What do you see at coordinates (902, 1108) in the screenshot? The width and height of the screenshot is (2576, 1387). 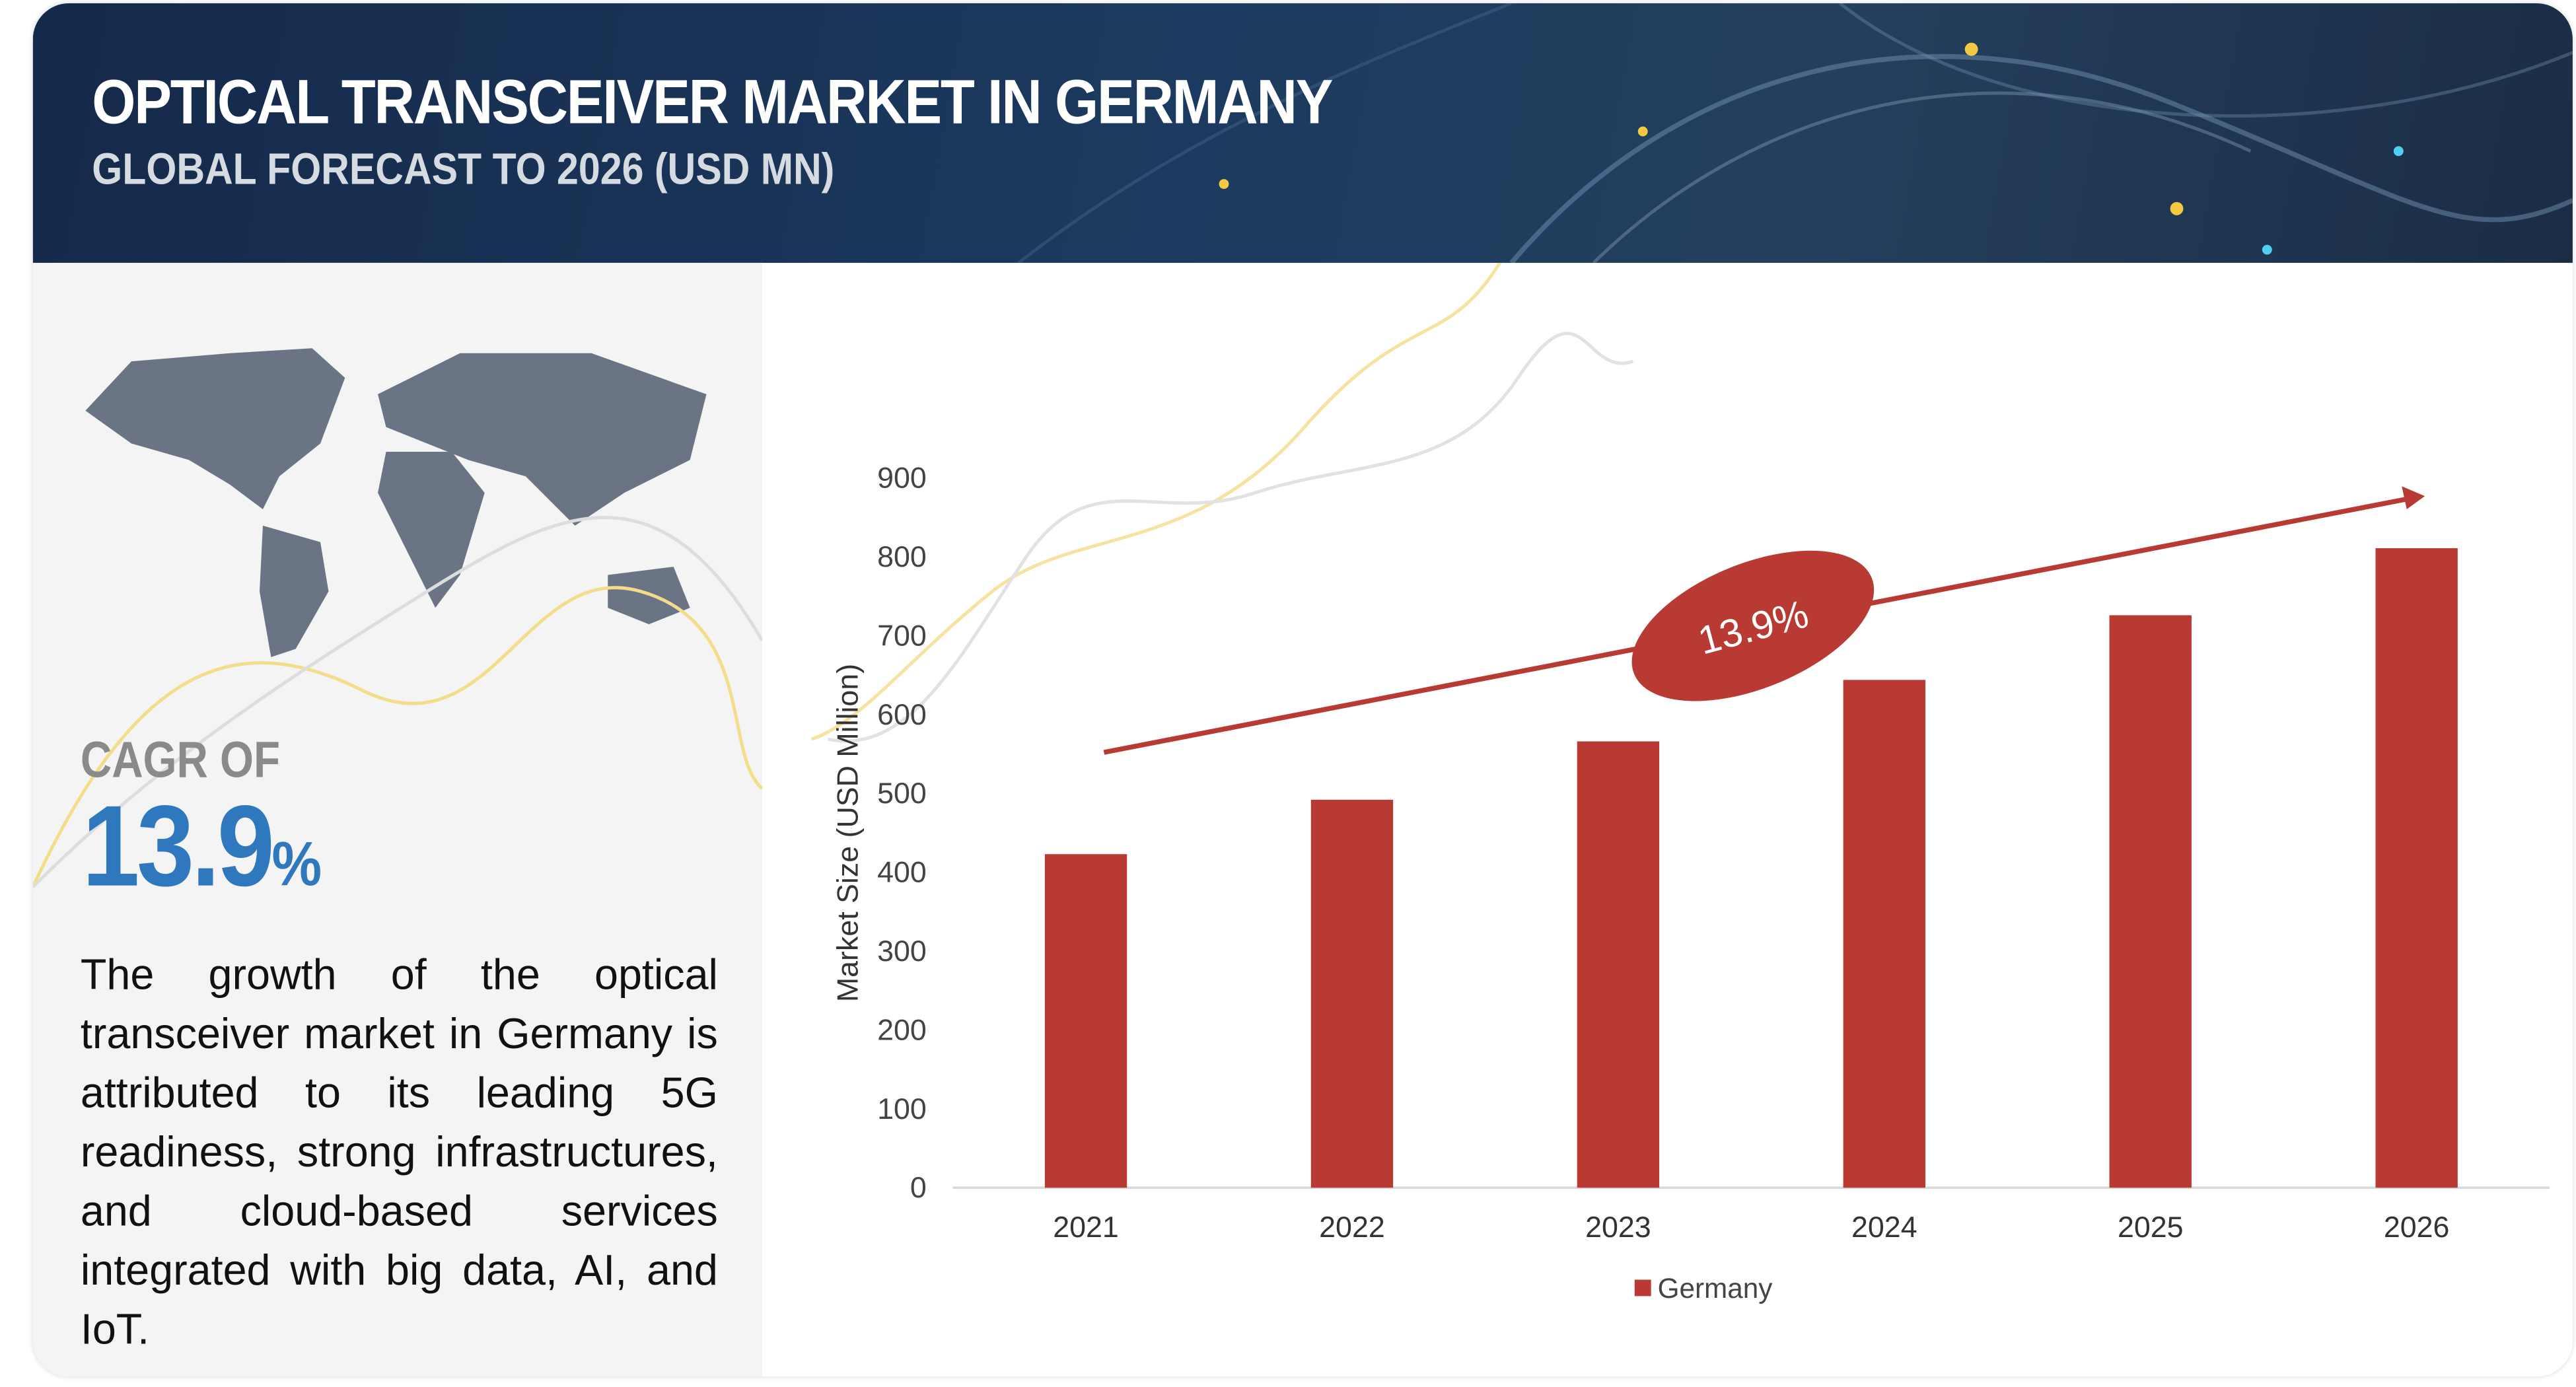 I see `y-tick-label: 100` at bounding box center [902, 1108].